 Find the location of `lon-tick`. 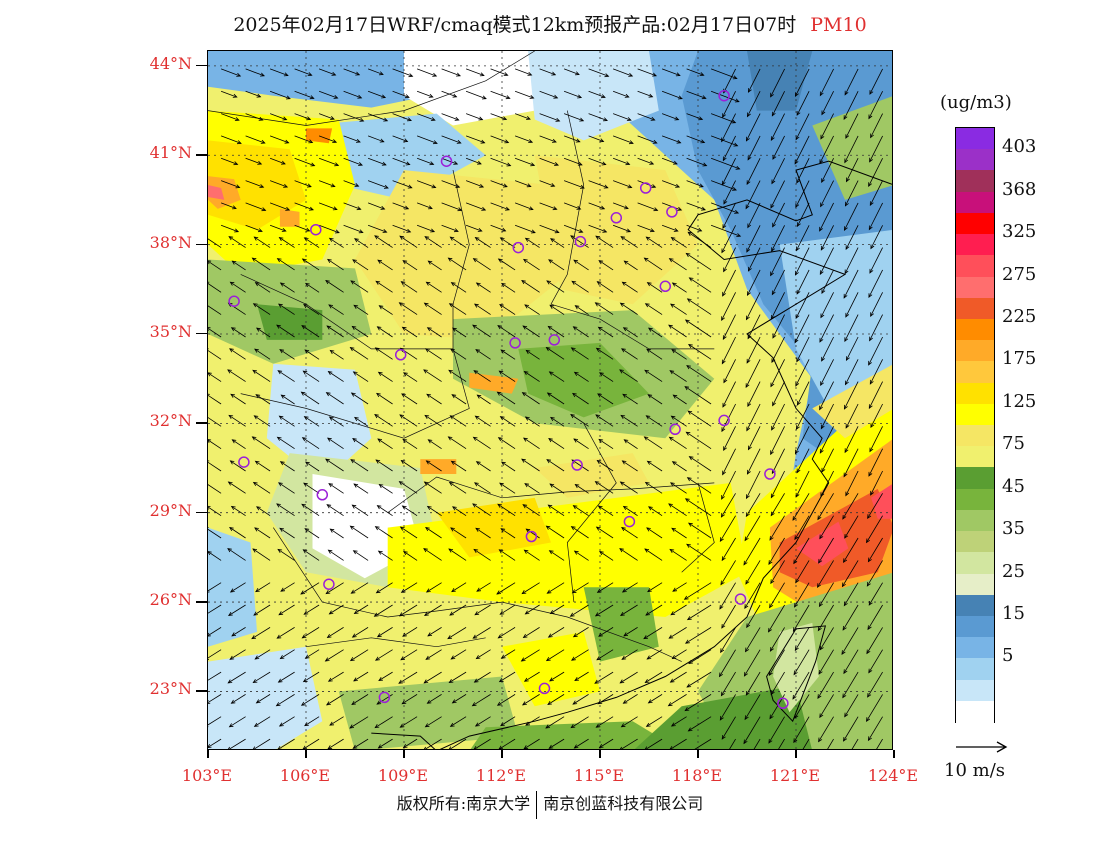

lon-tick is located at coordinates (306, 754).